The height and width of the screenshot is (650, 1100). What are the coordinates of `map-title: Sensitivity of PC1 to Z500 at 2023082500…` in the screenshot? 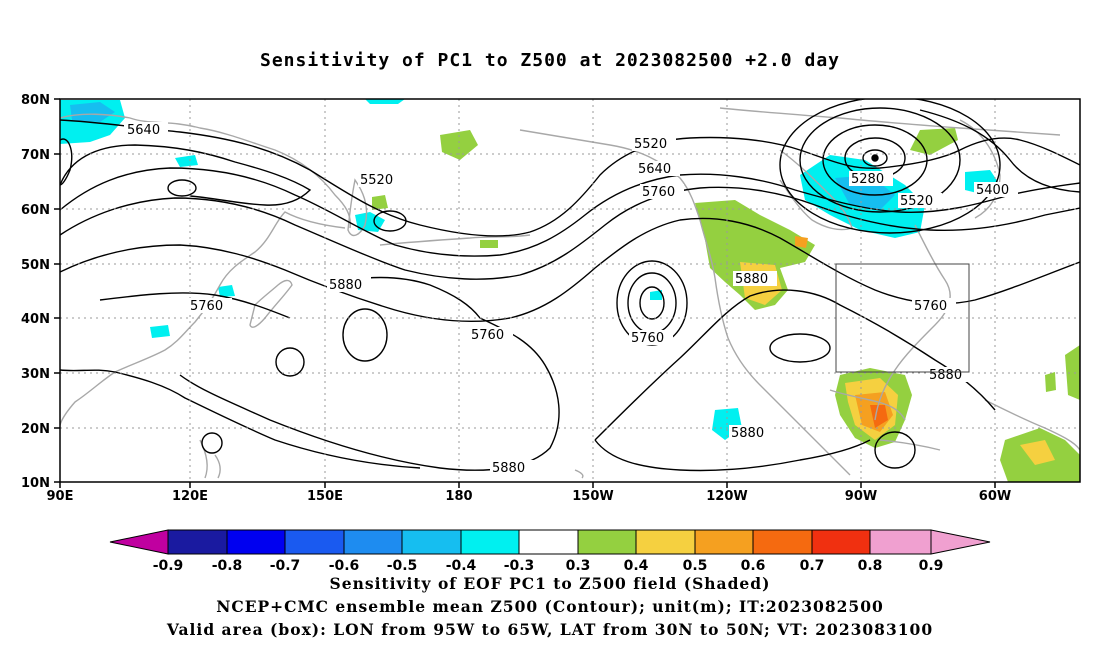 It's located at (549, 60).